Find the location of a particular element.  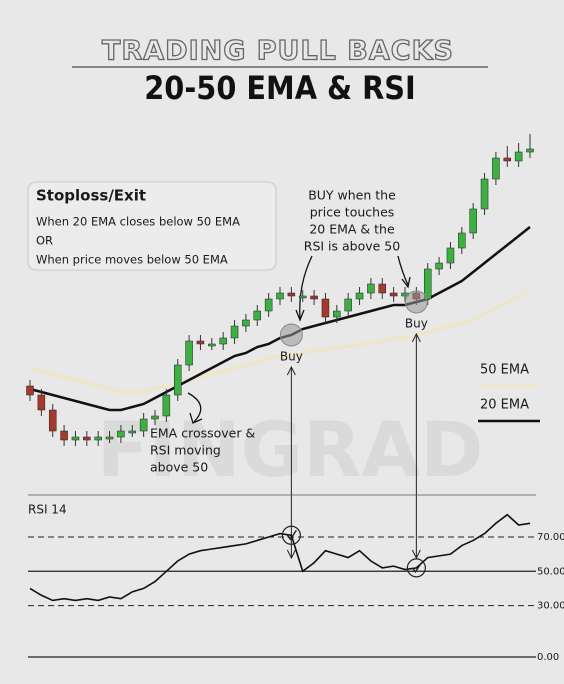

crossover-note: EMA crossover & is located at coordinates (202, 433).